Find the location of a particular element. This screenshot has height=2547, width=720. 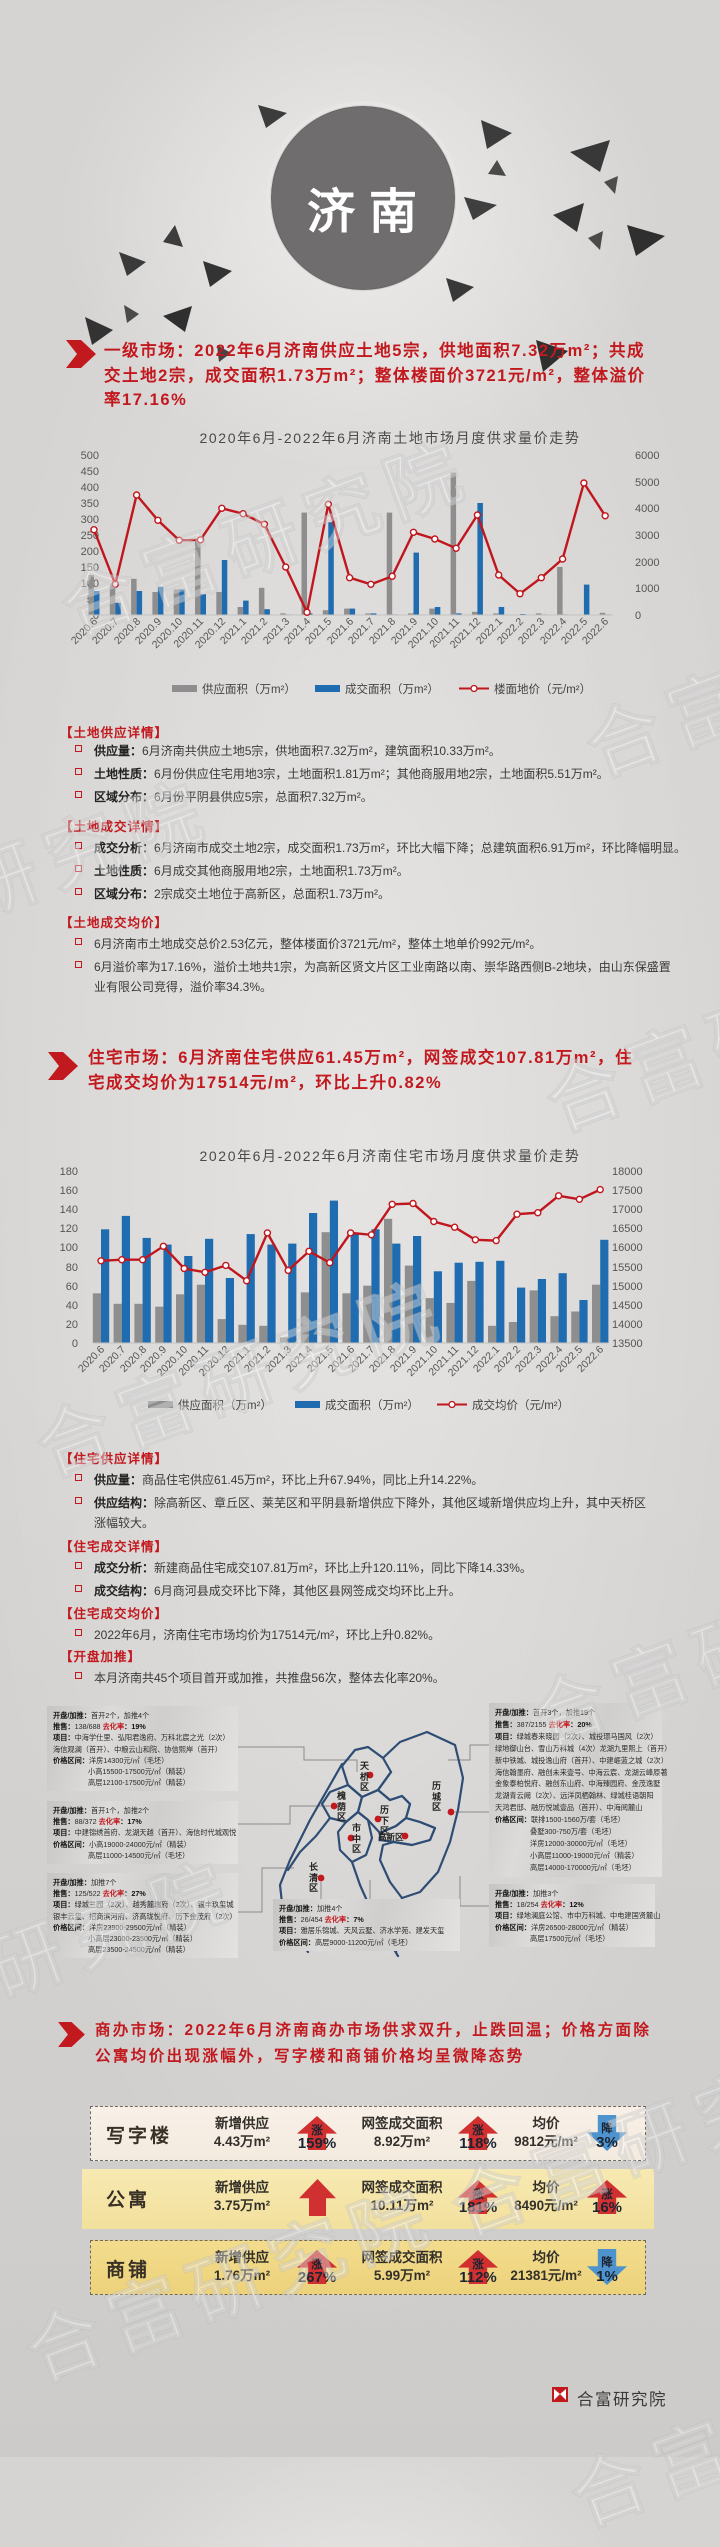

svg-text: 200 is located at coordinates (90, 552).